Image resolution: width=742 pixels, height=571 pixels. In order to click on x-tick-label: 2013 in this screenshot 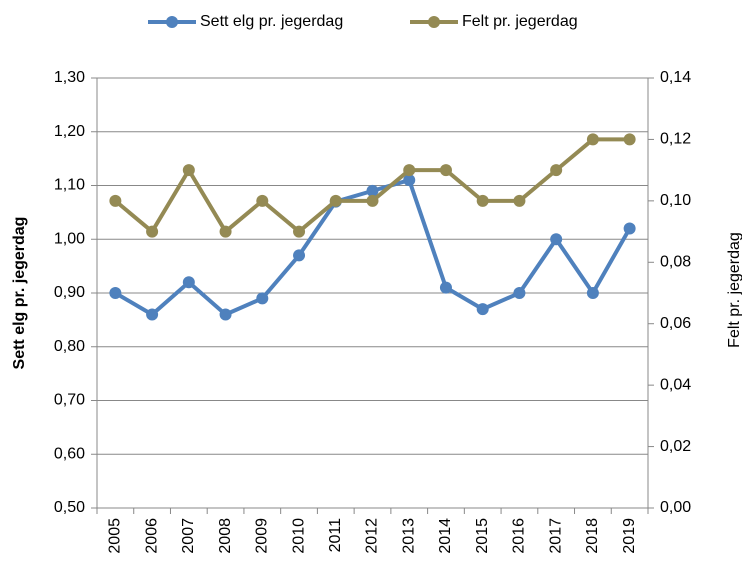, I will do `click(408, 536)`.